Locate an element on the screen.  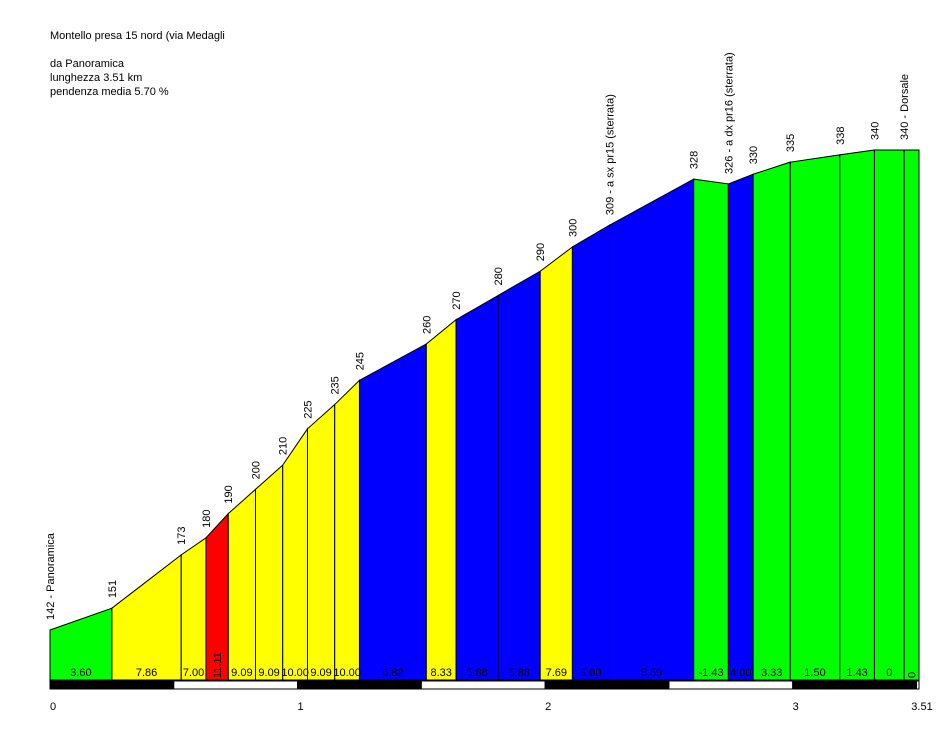
gradient-label-20: 1.50 is located at coordinates (814, 673).